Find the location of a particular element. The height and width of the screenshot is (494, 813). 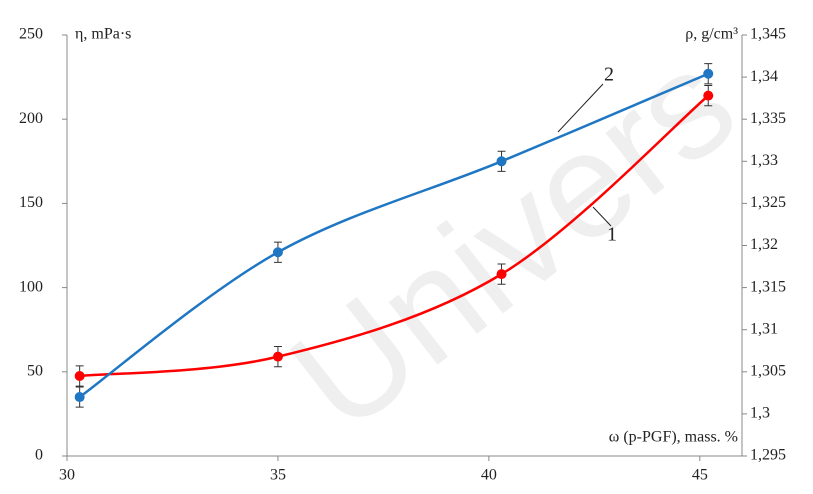

x-tick-label: 35 is located at coordinates (278, 475).